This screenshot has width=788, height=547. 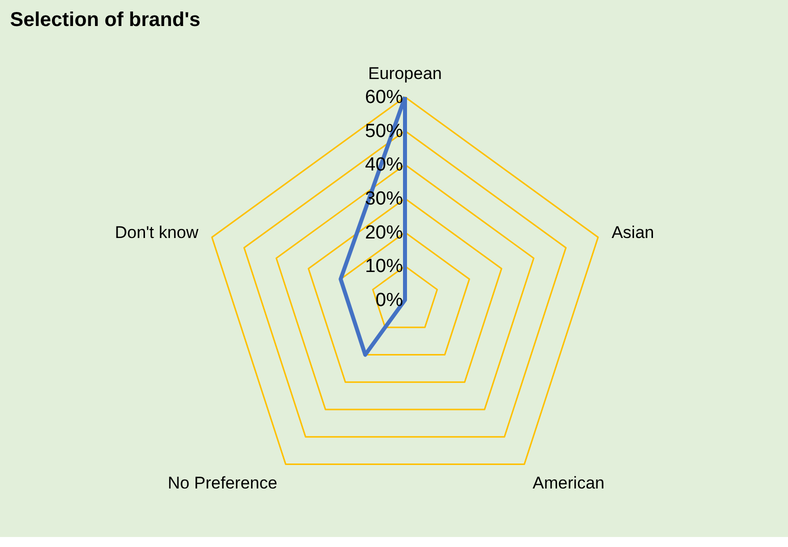 I want to click on spoke-label: Don't know, so click(x=157, y=232).